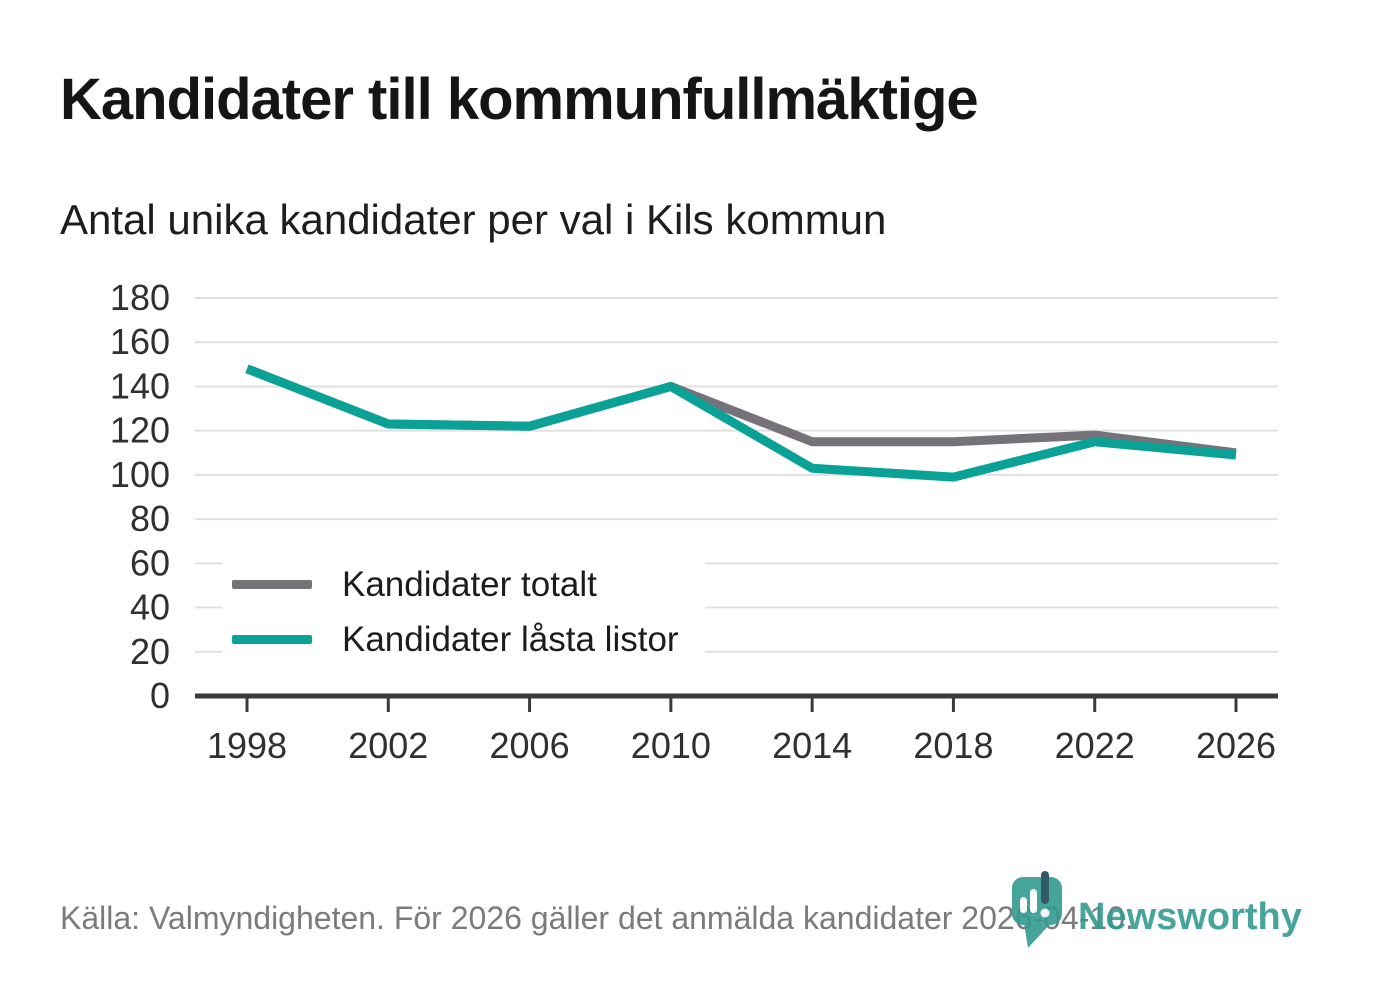  I want to click on x-tick-label: 1998, so click(247, 745).